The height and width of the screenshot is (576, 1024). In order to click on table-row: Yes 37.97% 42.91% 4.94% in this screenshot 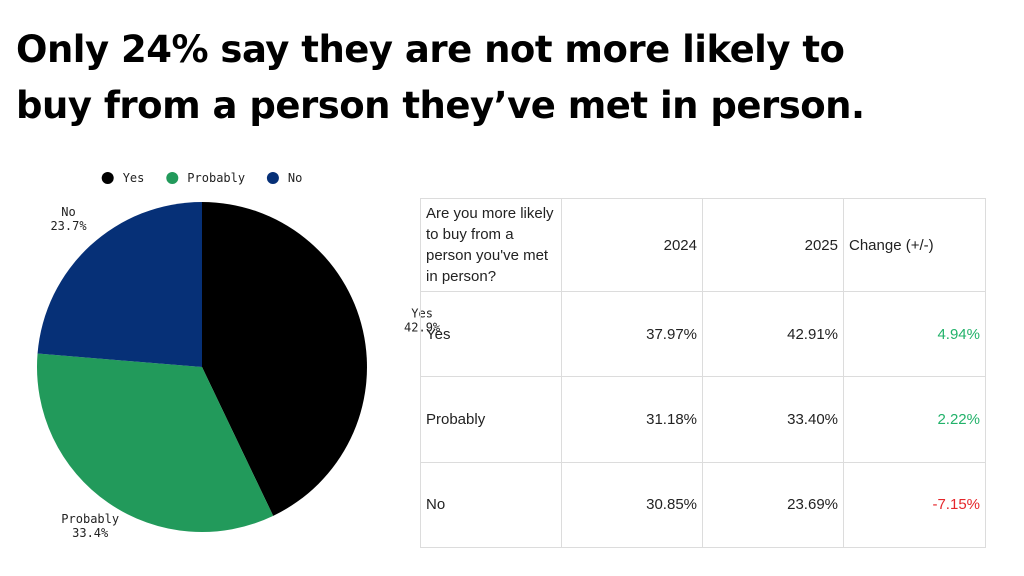, I will do `click(703, 334)`.